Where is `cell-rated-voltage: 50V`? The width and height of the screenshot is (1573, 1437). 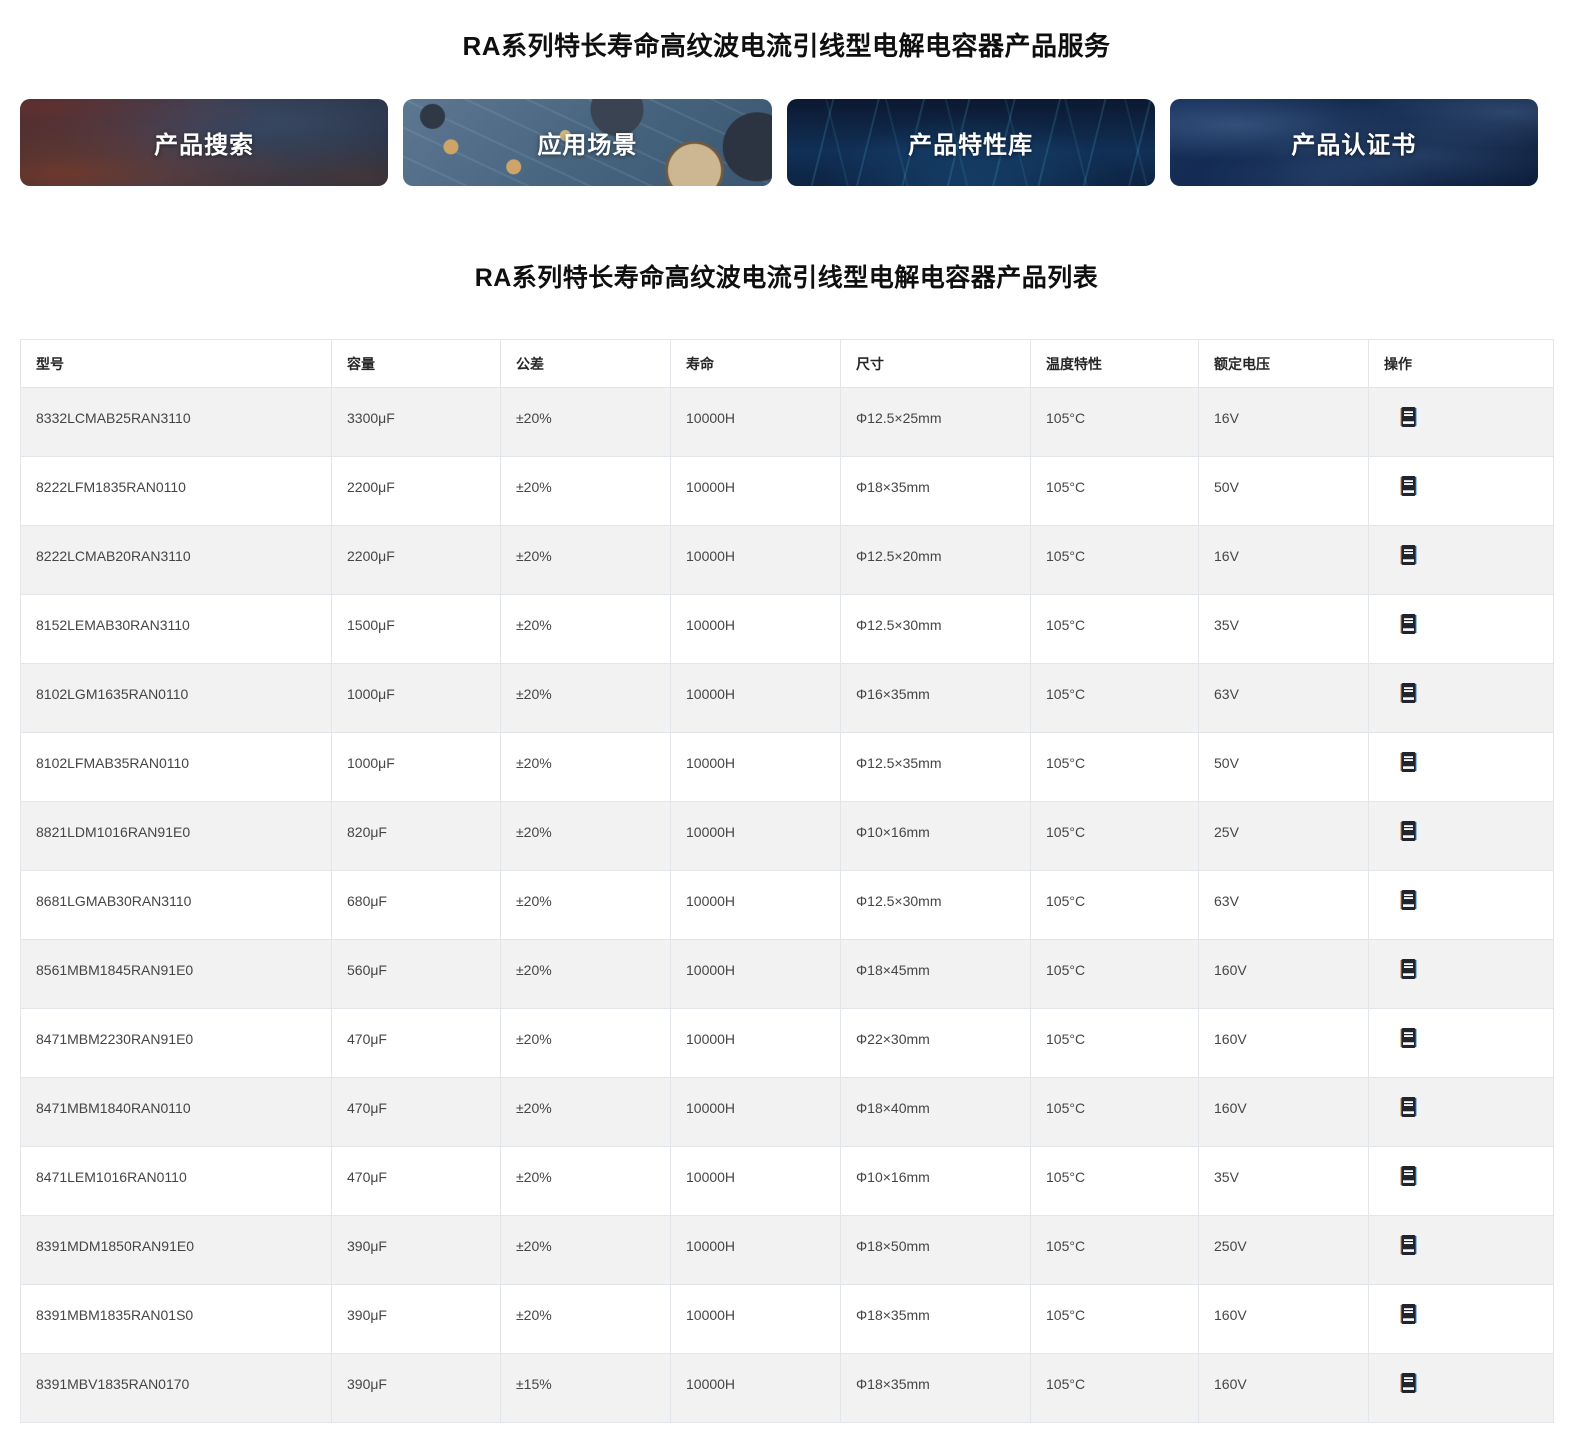 cell-rated-voltage: 50V is located at coordinates (1283, 491).